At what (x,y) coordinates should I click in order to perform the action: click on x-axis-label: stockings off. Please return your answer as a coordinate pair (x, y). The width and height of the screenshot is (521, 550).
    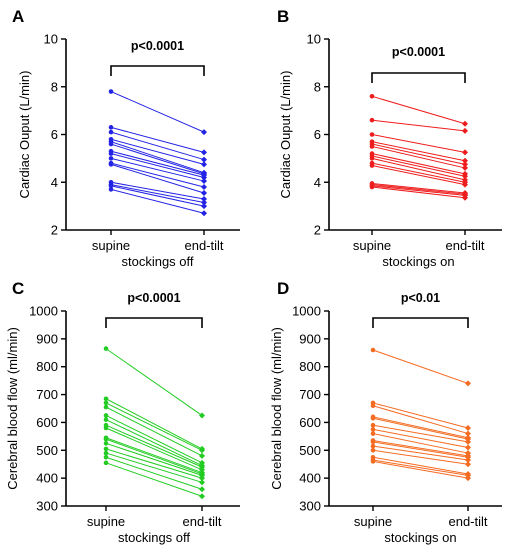
    Looking at the image, I should click on (157, 261).